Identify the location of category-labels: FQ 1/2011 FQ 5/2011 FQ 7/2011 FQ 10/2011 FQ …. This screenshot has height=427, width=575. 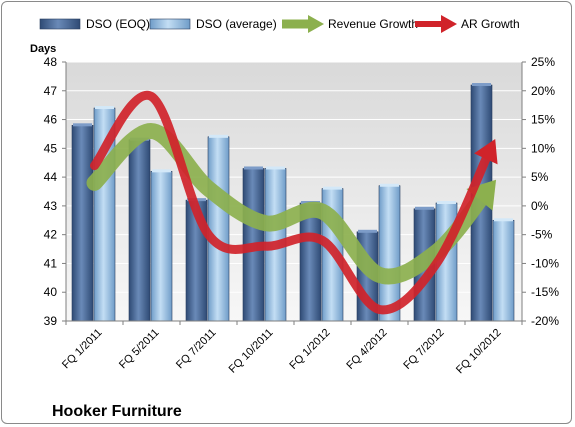
(282, 352).